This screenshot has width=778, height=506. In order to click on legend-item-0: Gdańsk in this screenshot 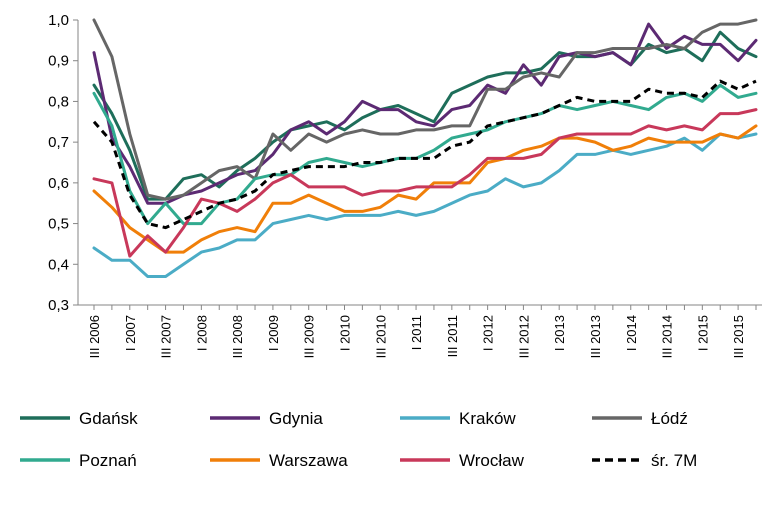, I will do `click(79, 418)`.